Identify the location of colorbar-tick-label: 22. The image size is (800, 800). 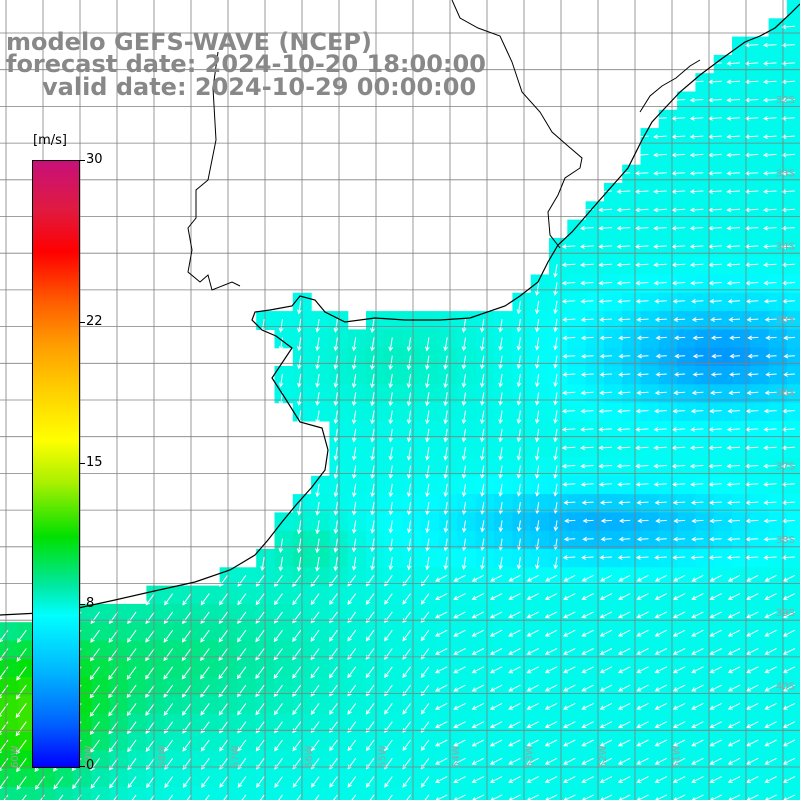
(94, 321).